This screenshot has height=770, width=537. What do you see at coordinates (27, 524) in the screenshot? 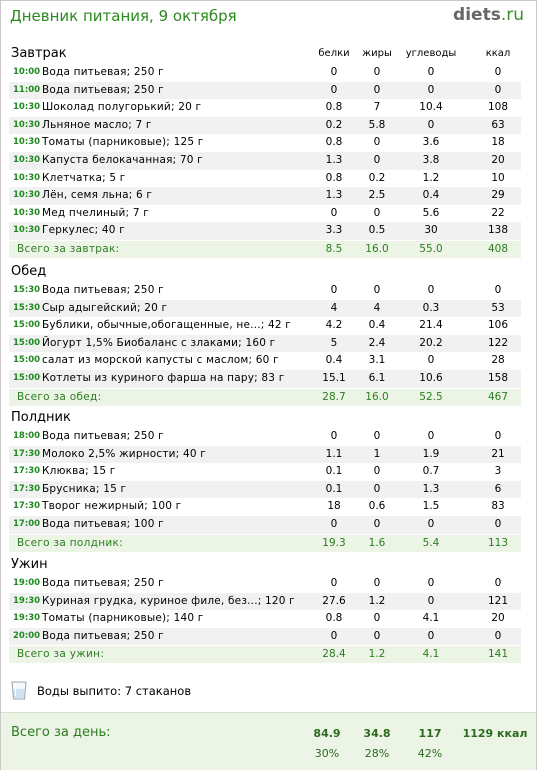
I see `row-time: 17:00` at bounding box center [27, 524].